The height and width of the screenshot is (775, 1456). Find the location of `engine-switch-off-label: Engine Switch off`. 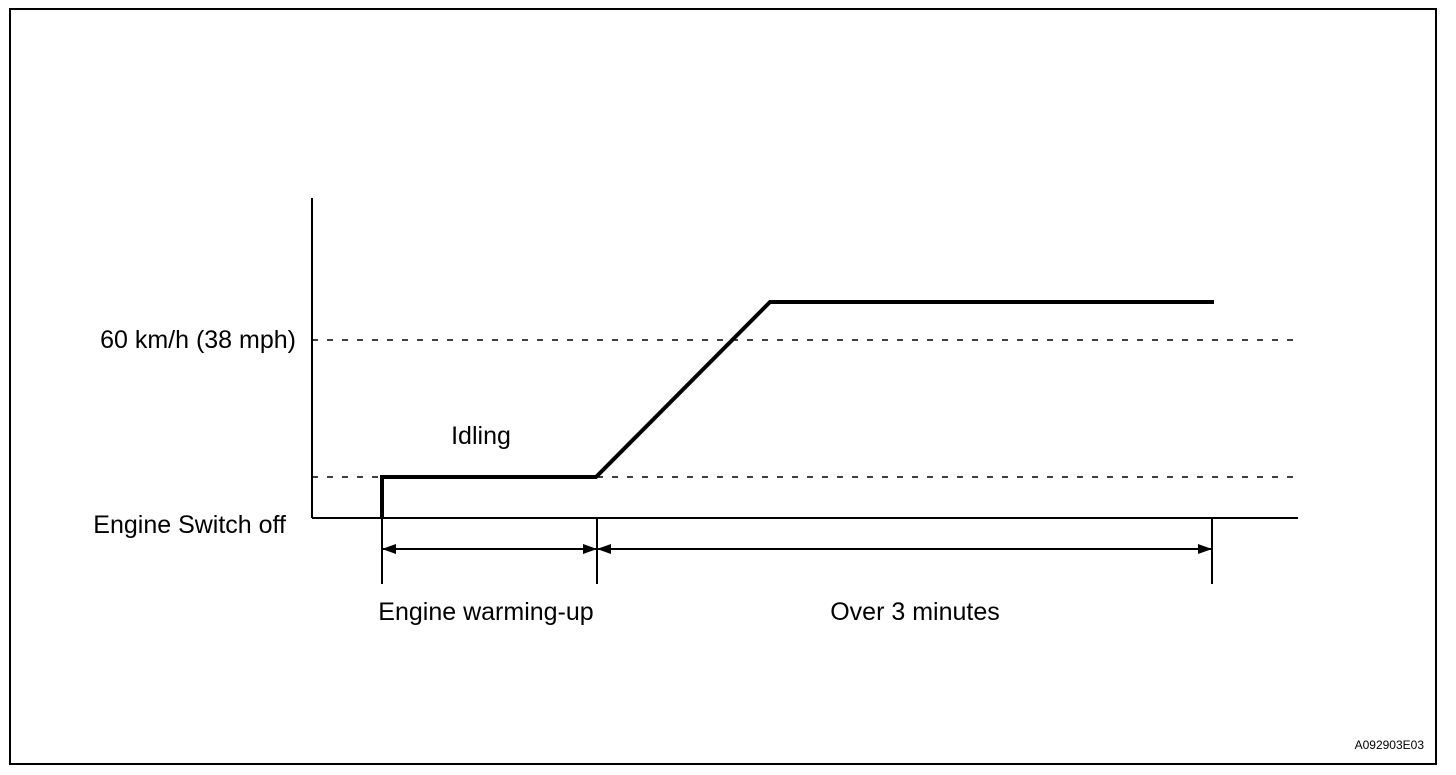

engine-switch-off-label: Engine Switch off is located at coordinates (189, 525).